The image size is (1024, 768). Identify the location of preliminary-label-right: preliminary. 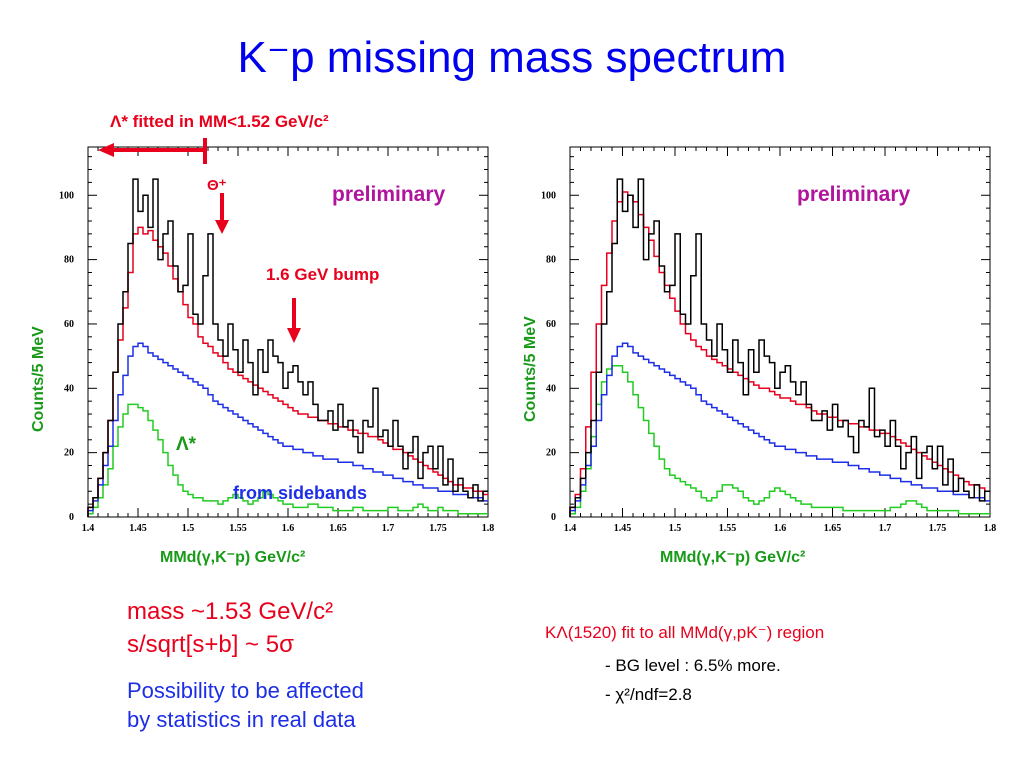
(854, 194).